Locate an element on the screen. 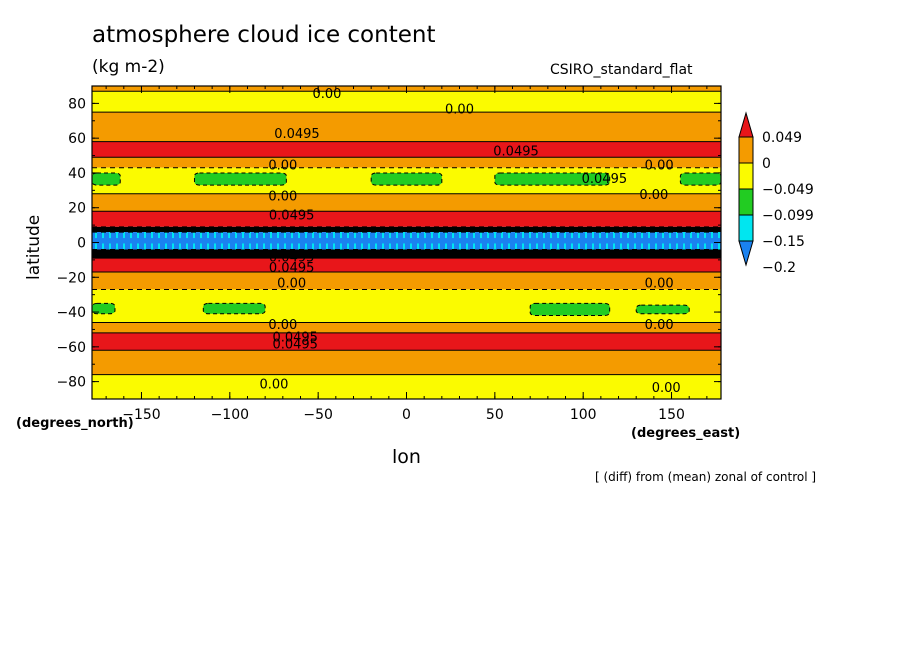 The width and height of the screenshot is (904, 654). colorbar-arrow-top is located at coordinates (746, 124).